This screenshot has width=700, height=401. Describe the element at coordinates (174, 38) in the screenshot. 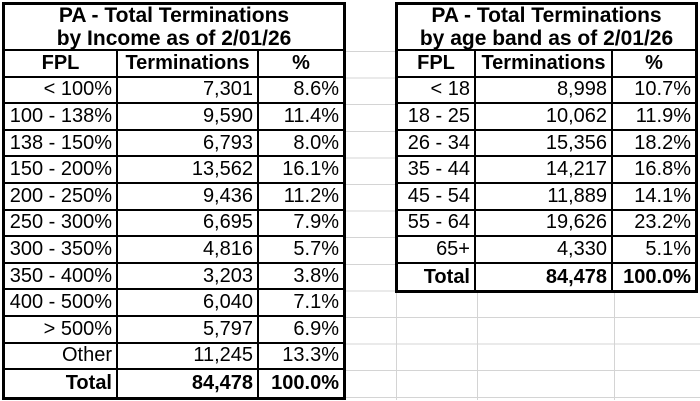

I see `income-table-title-line2: by Income as of 2/01/26` at that location.